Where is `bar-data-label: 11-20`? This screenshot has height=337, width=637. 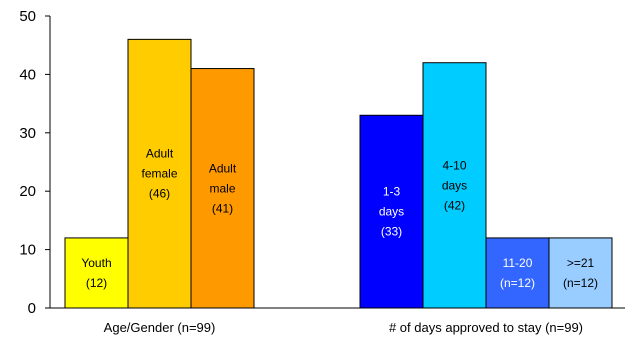 bar-data-label: 11-20 is located at coordinates (518, 263).